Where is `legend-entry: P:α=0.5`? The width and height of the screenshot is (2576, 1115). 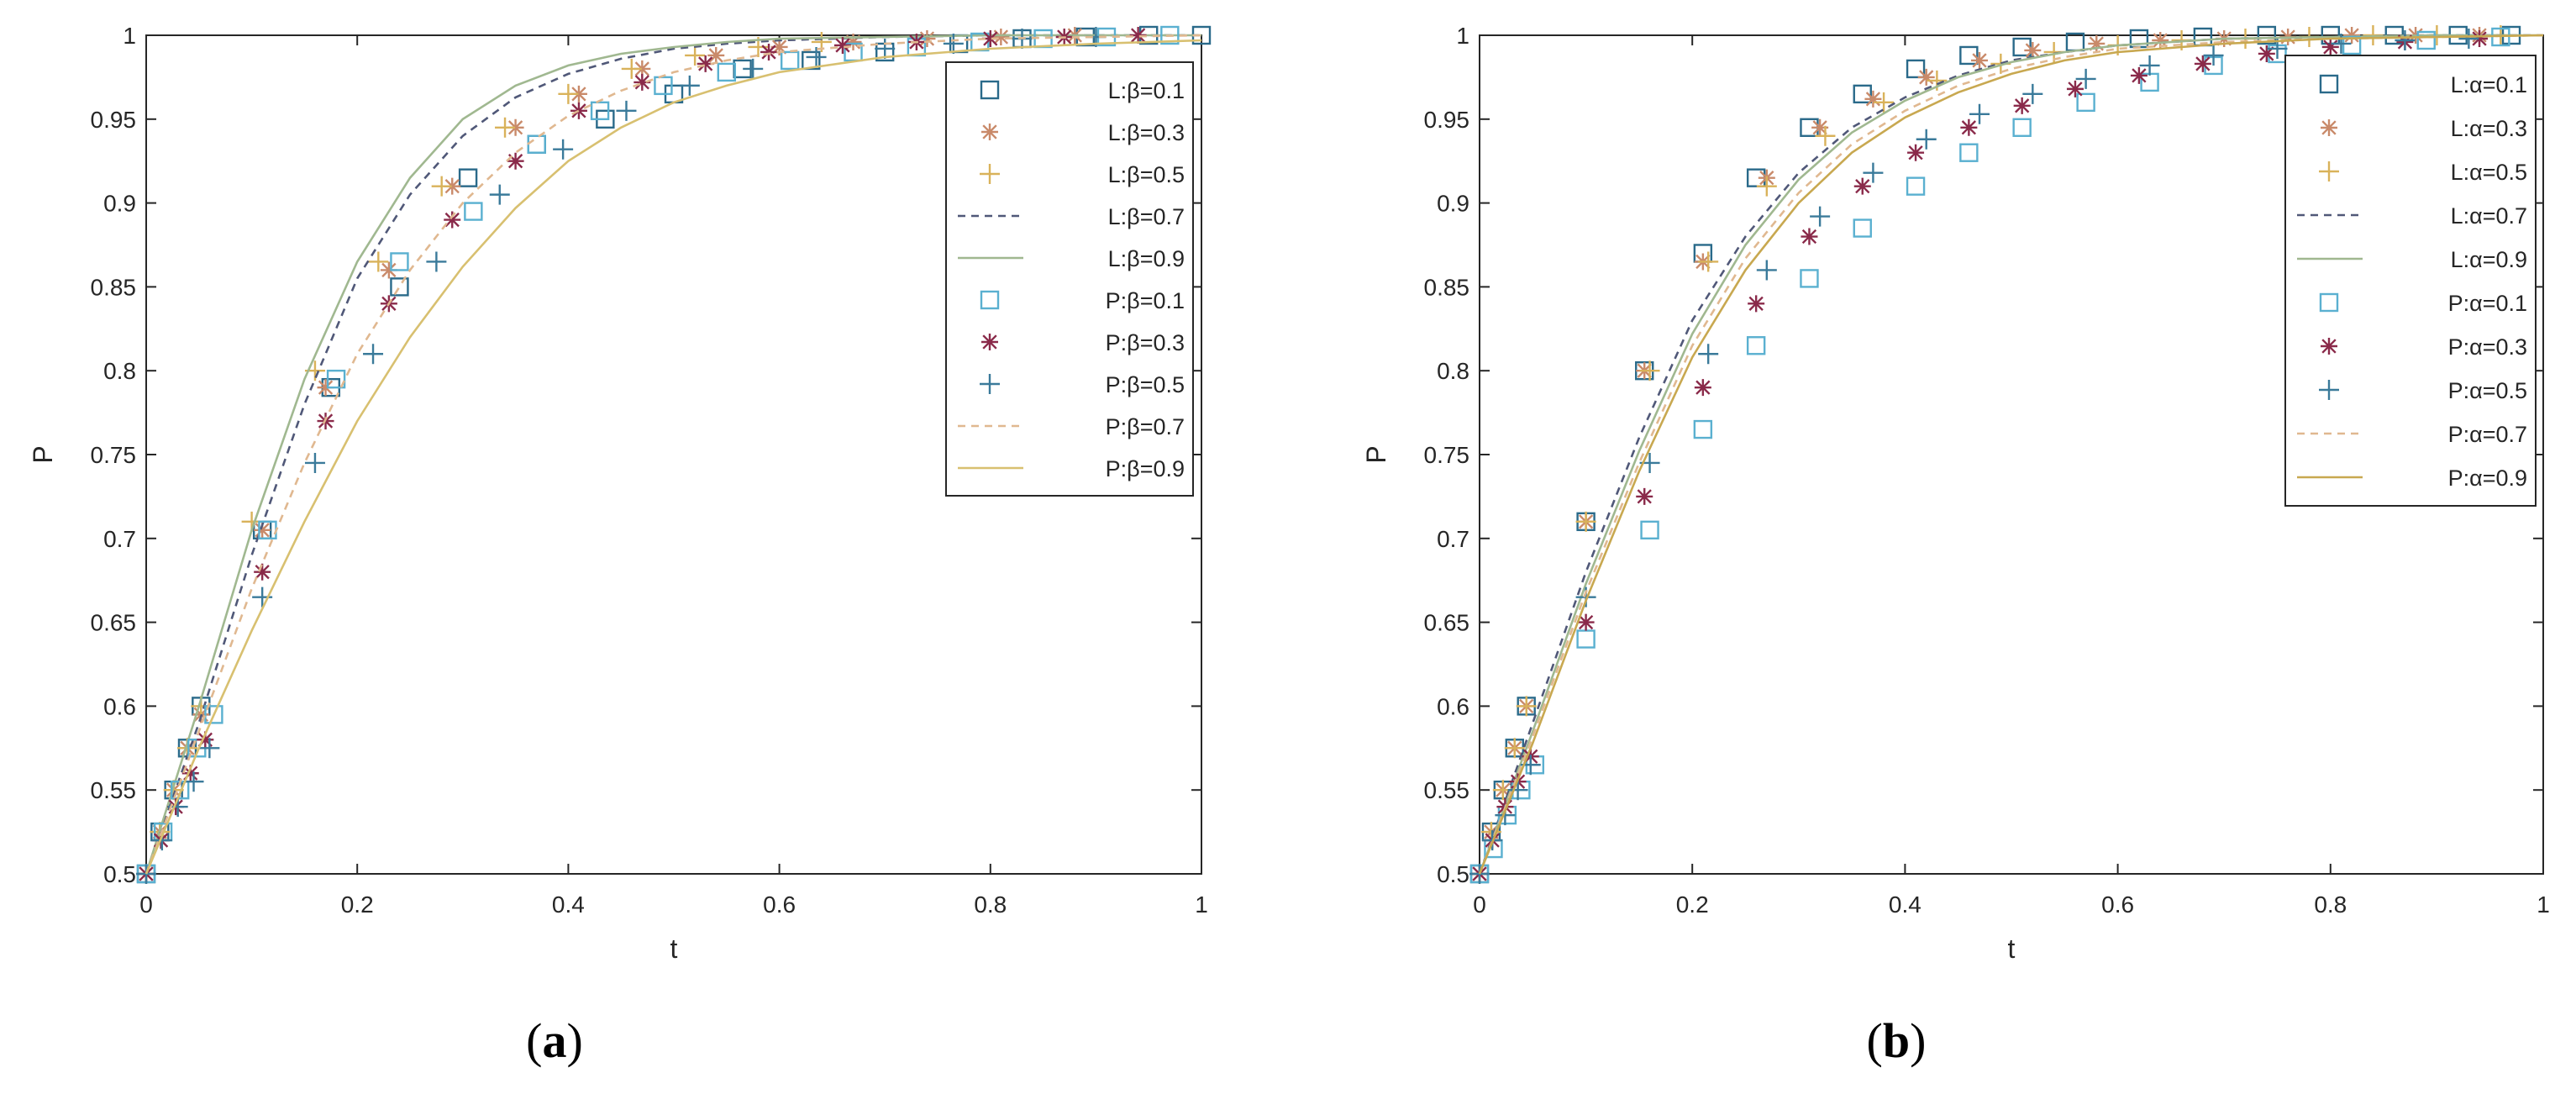 legend-entry: P:α=0.5 is located at coordinates (2487, 390).